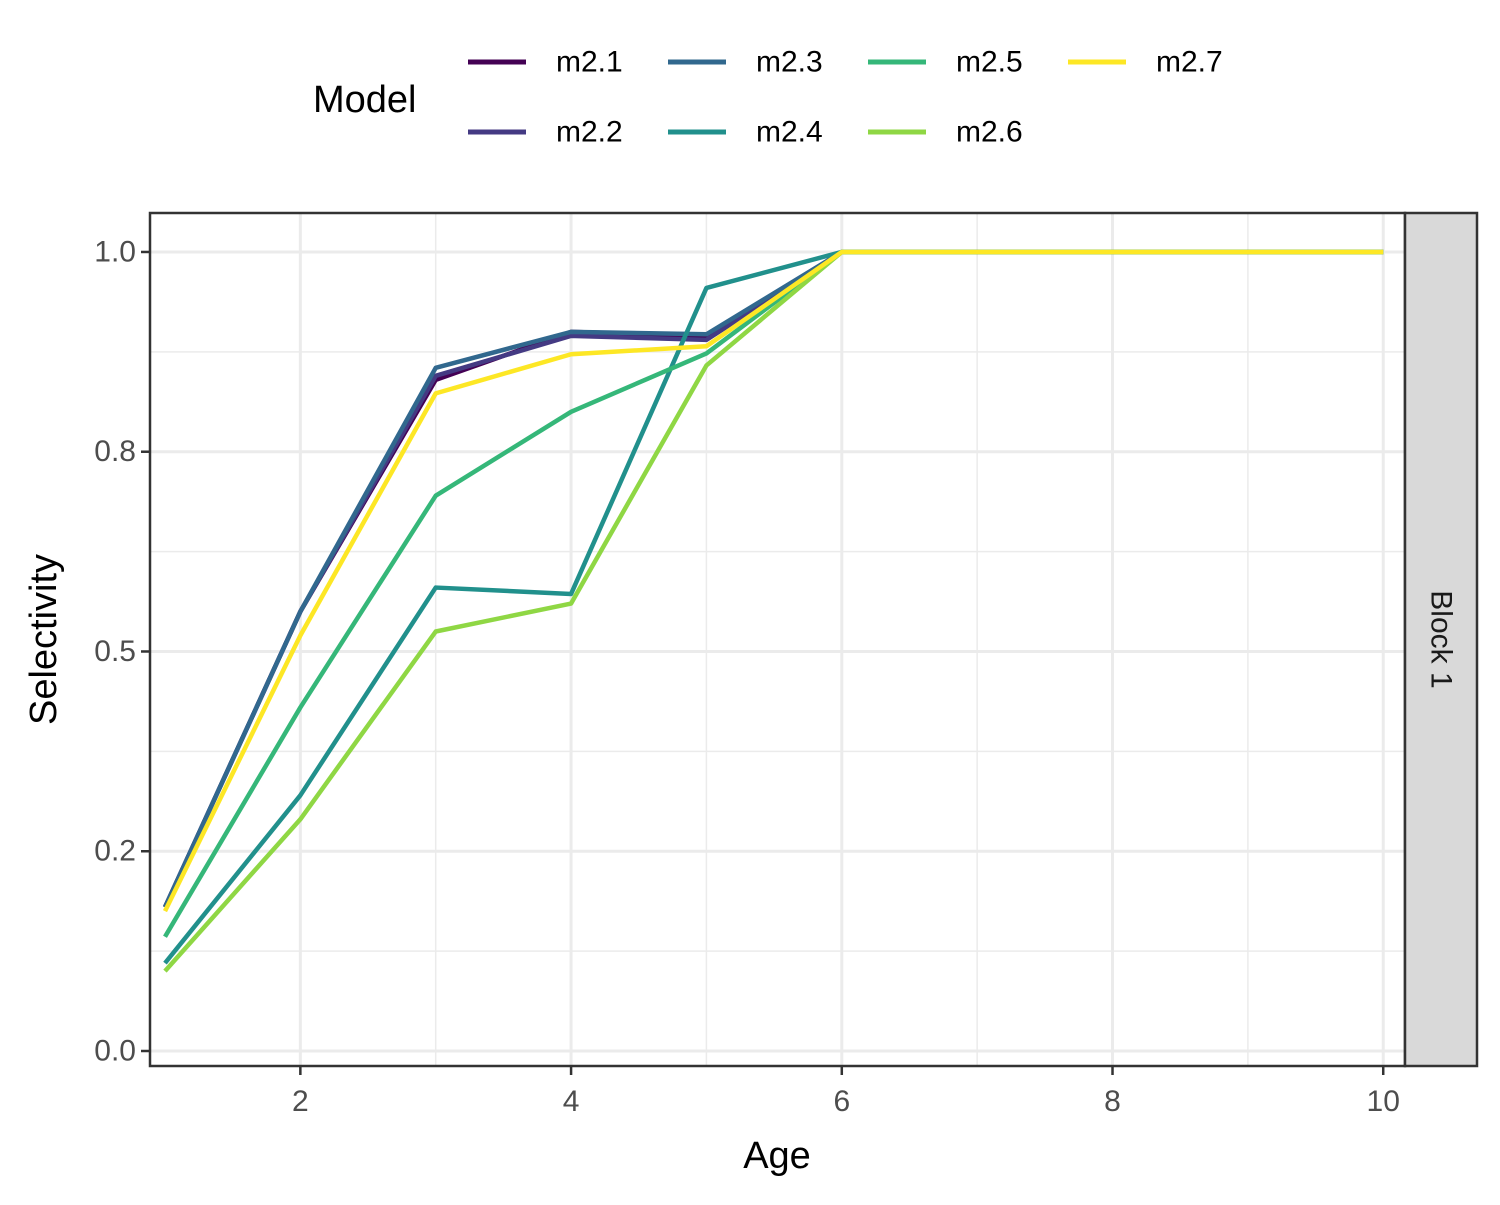 The image size is (1500, 1205). What do you see at coordinates (789, 62) in the screenshot?
I see `legend-label-m2.3: m2.3` at bounding box center [789, 62].